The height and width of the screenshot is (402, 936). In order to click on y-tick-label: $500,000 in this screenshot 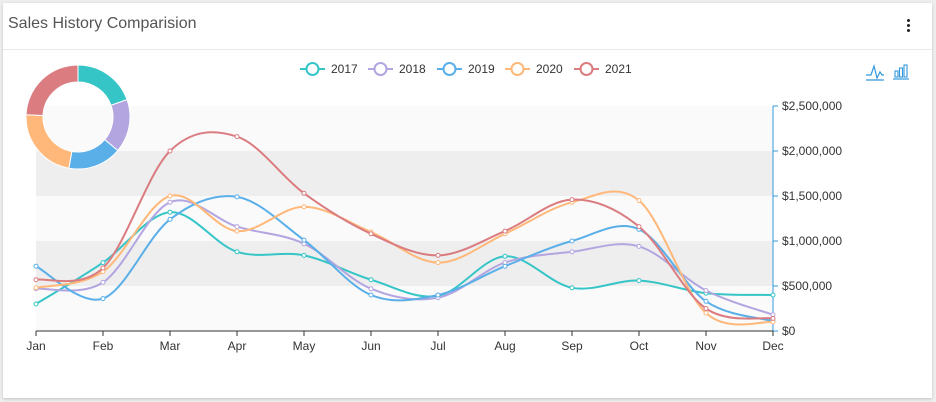, I will do `click(807, 286)`.